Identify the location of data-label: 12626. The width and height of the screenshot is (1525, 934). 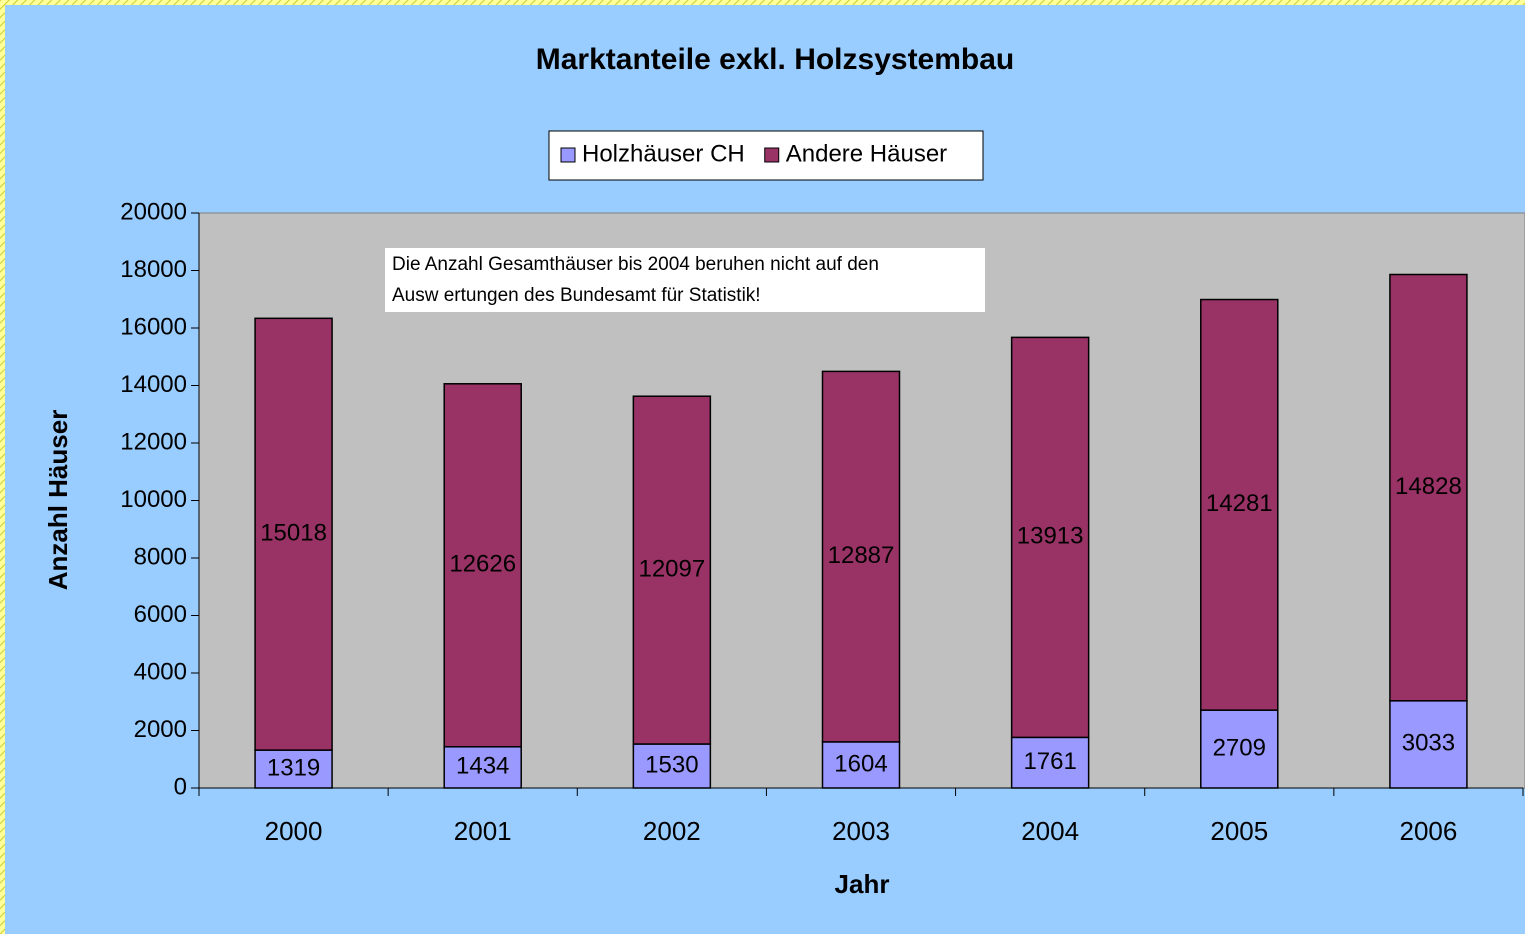
(482, 564).